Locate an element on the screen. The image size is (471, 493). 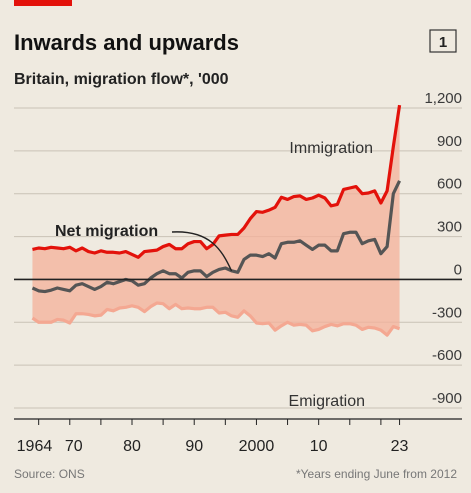
emigration-line is located at coordinates (216, 319).